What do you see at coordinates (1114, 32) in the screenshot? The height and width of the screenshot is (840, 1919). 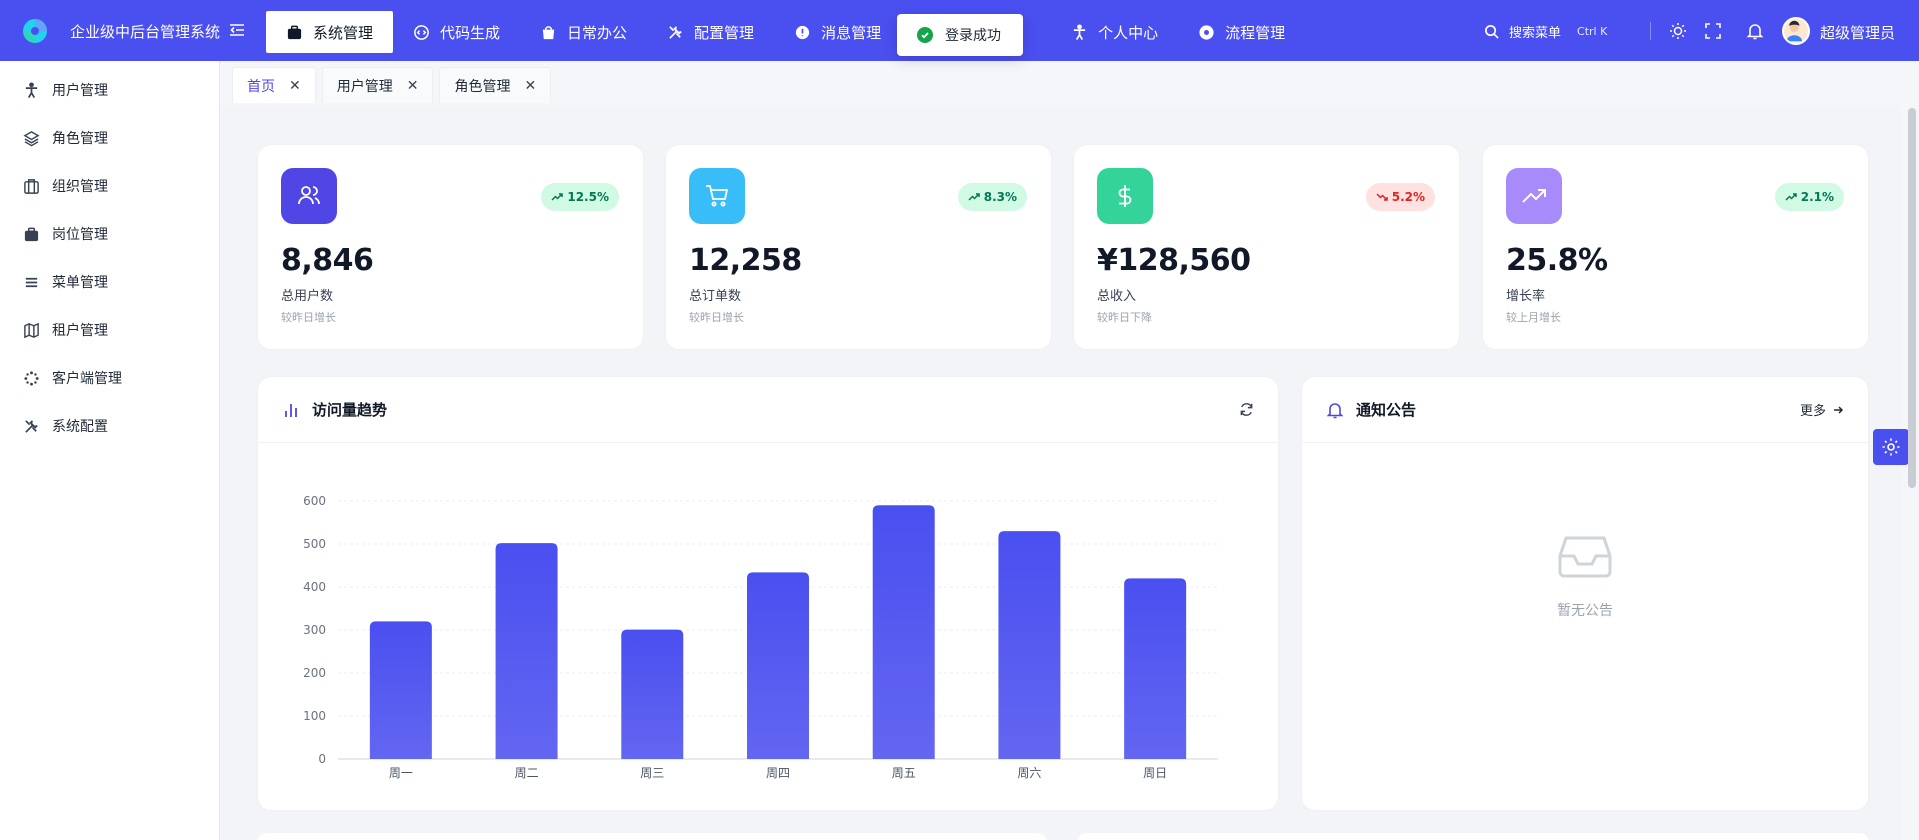 I see `nav-item-6: 个人中心` at bounding box center [1114, 32].